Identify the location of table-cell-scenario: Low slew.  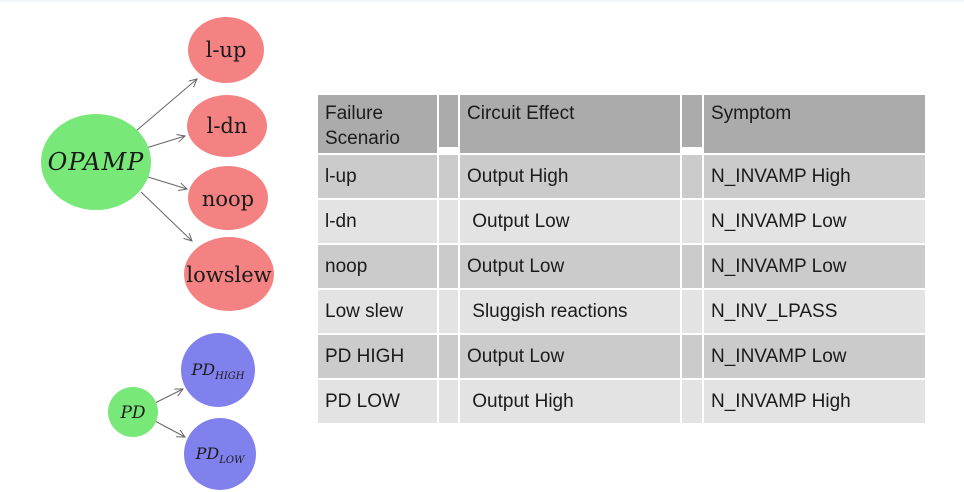
(377, 311).